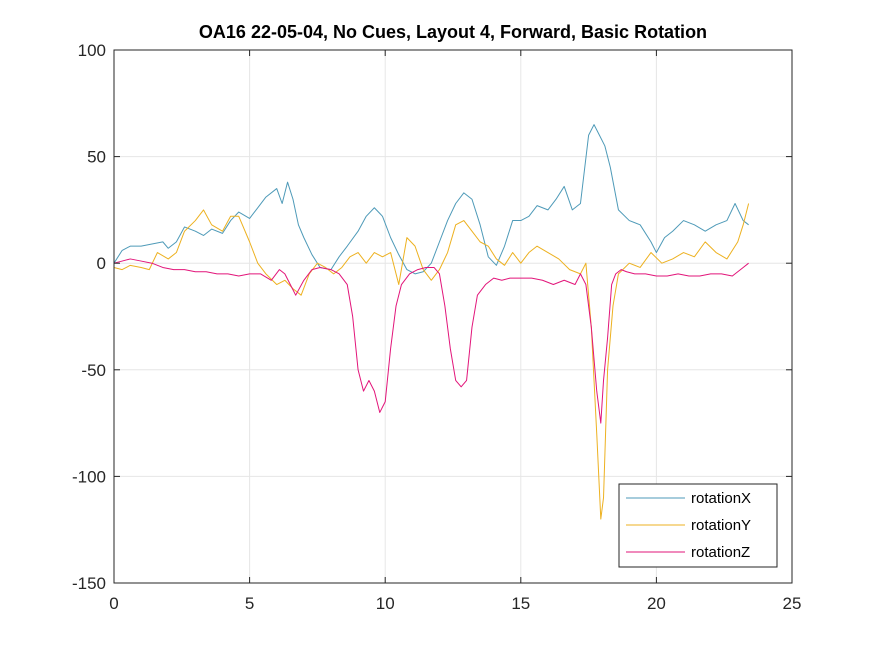  What do you see at coordinates (721, 525) in the screenshot?
I see `legend-label-rotationY: rotationY` at bounding box center [721, 525].